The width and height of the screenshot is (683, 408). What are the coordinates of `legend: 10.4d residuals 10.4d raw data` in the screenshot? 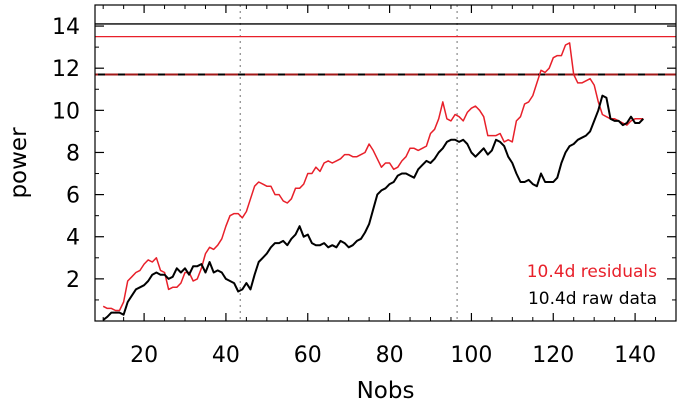 It's located at (592, 285).